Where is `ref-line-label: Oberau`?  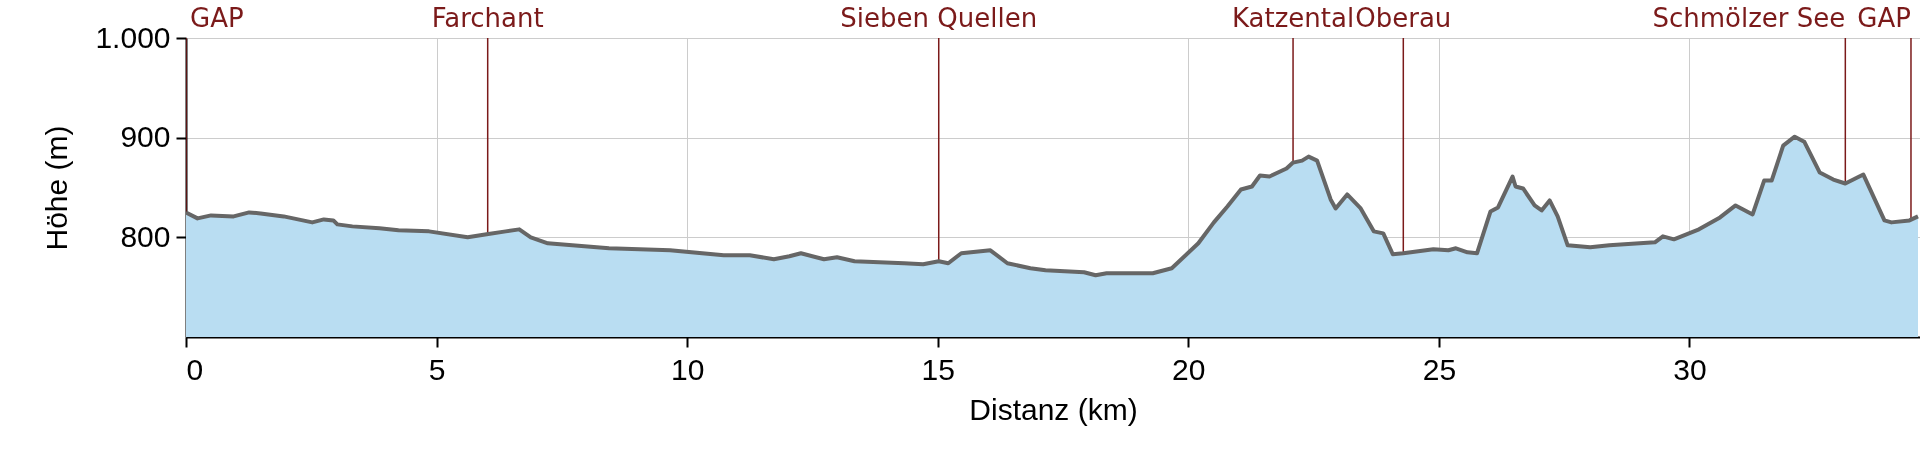
ref-line-label: Oberau is located at coordinates (1403, 18).